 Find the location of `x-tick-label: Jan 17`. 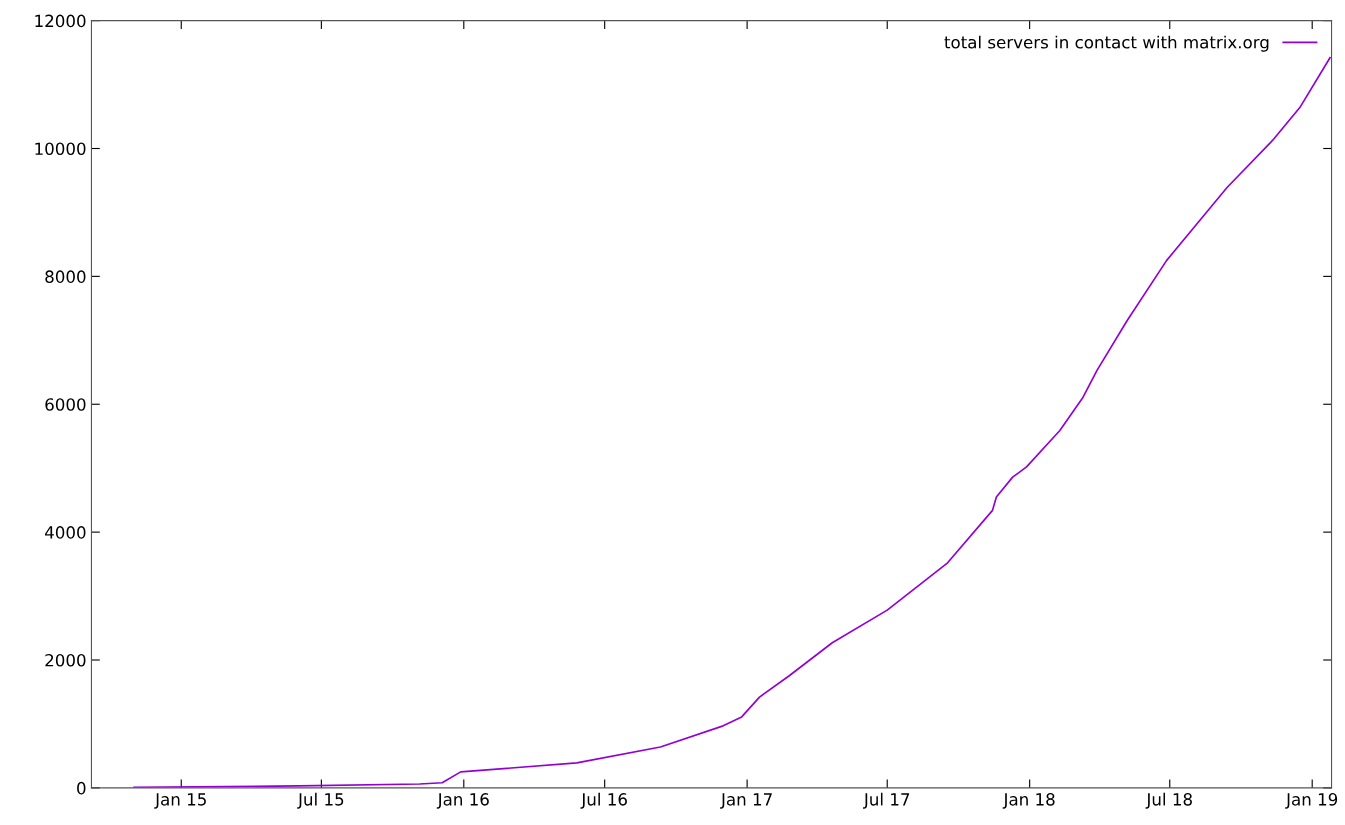

x-tick-label: Jan 17 is located at coordinates (746, 801).